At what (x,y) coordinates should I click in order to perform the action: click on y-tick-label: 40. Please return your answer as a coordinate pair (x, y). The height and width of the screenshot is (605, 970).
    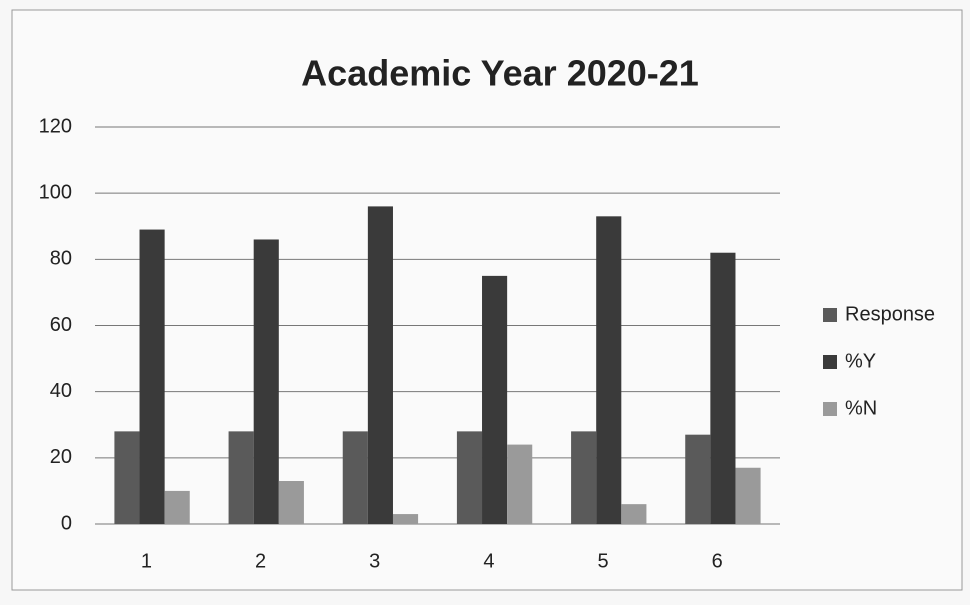
    Looking at the image, I should click on (61, 391).